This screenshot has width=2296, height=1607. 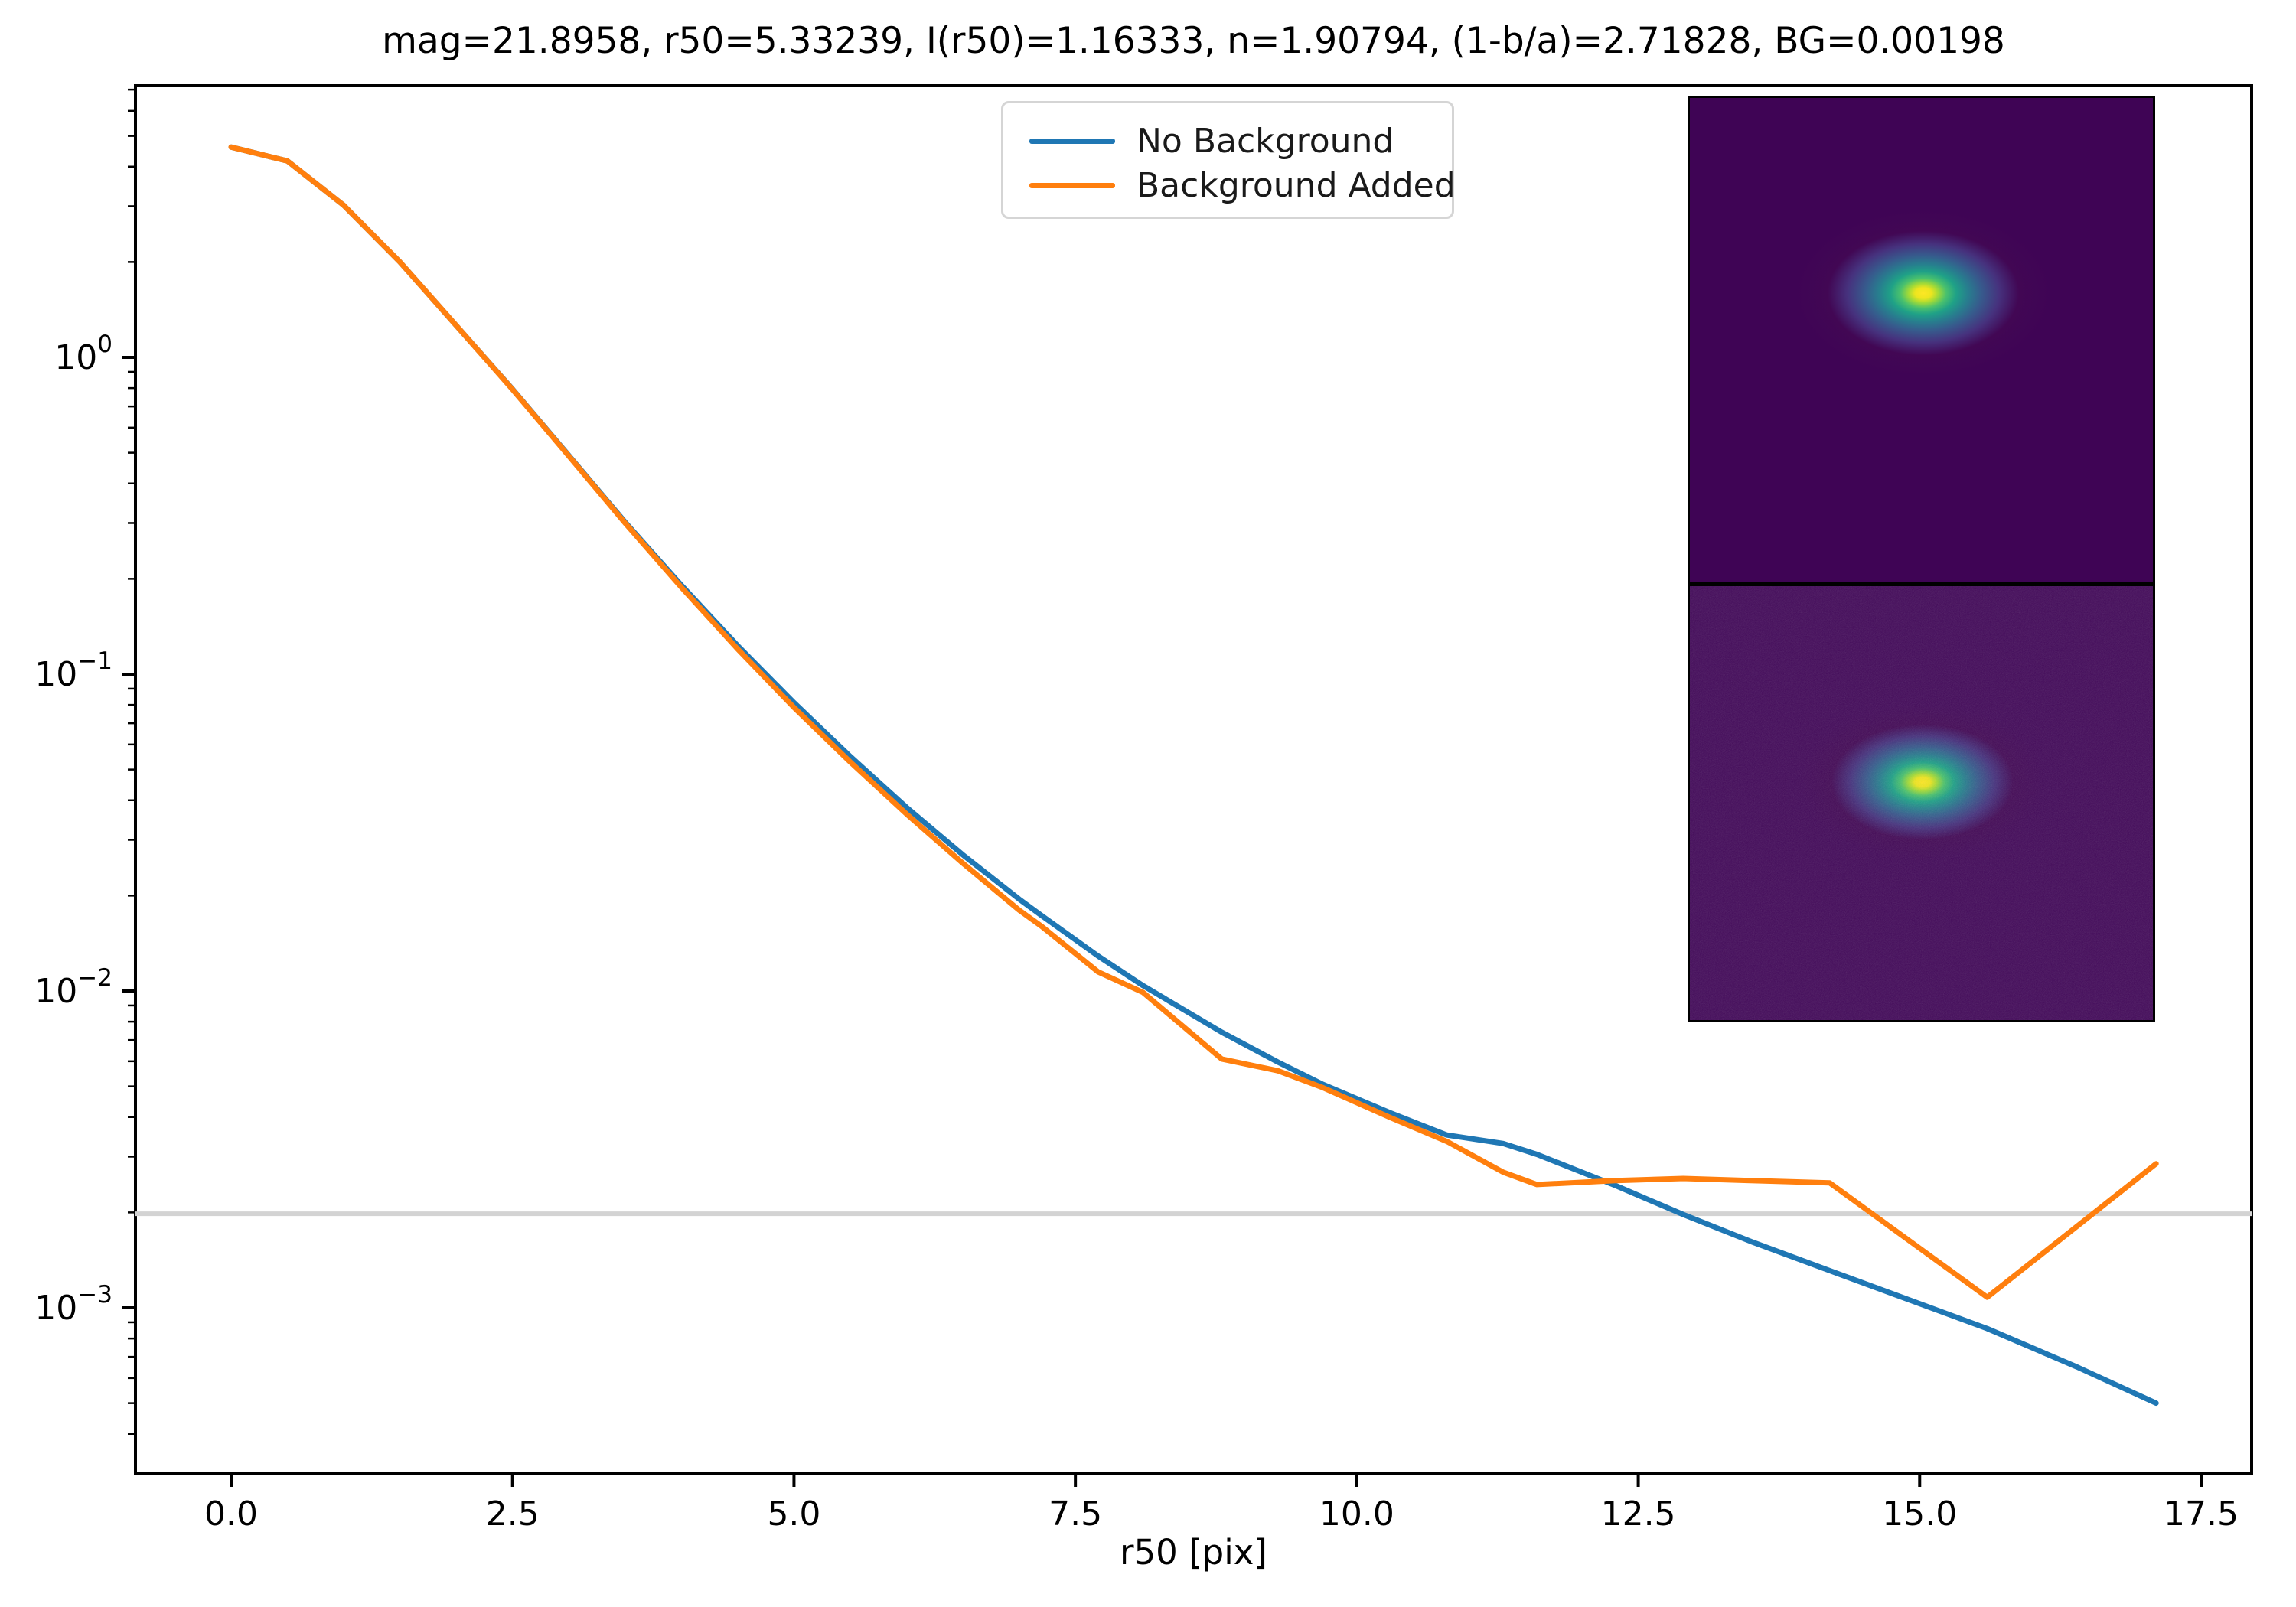 What do you see at coordinates (73, 670) in the screenshot?
I see `y-tick-label: 10⁻¹` at bounding box center [73, 670].